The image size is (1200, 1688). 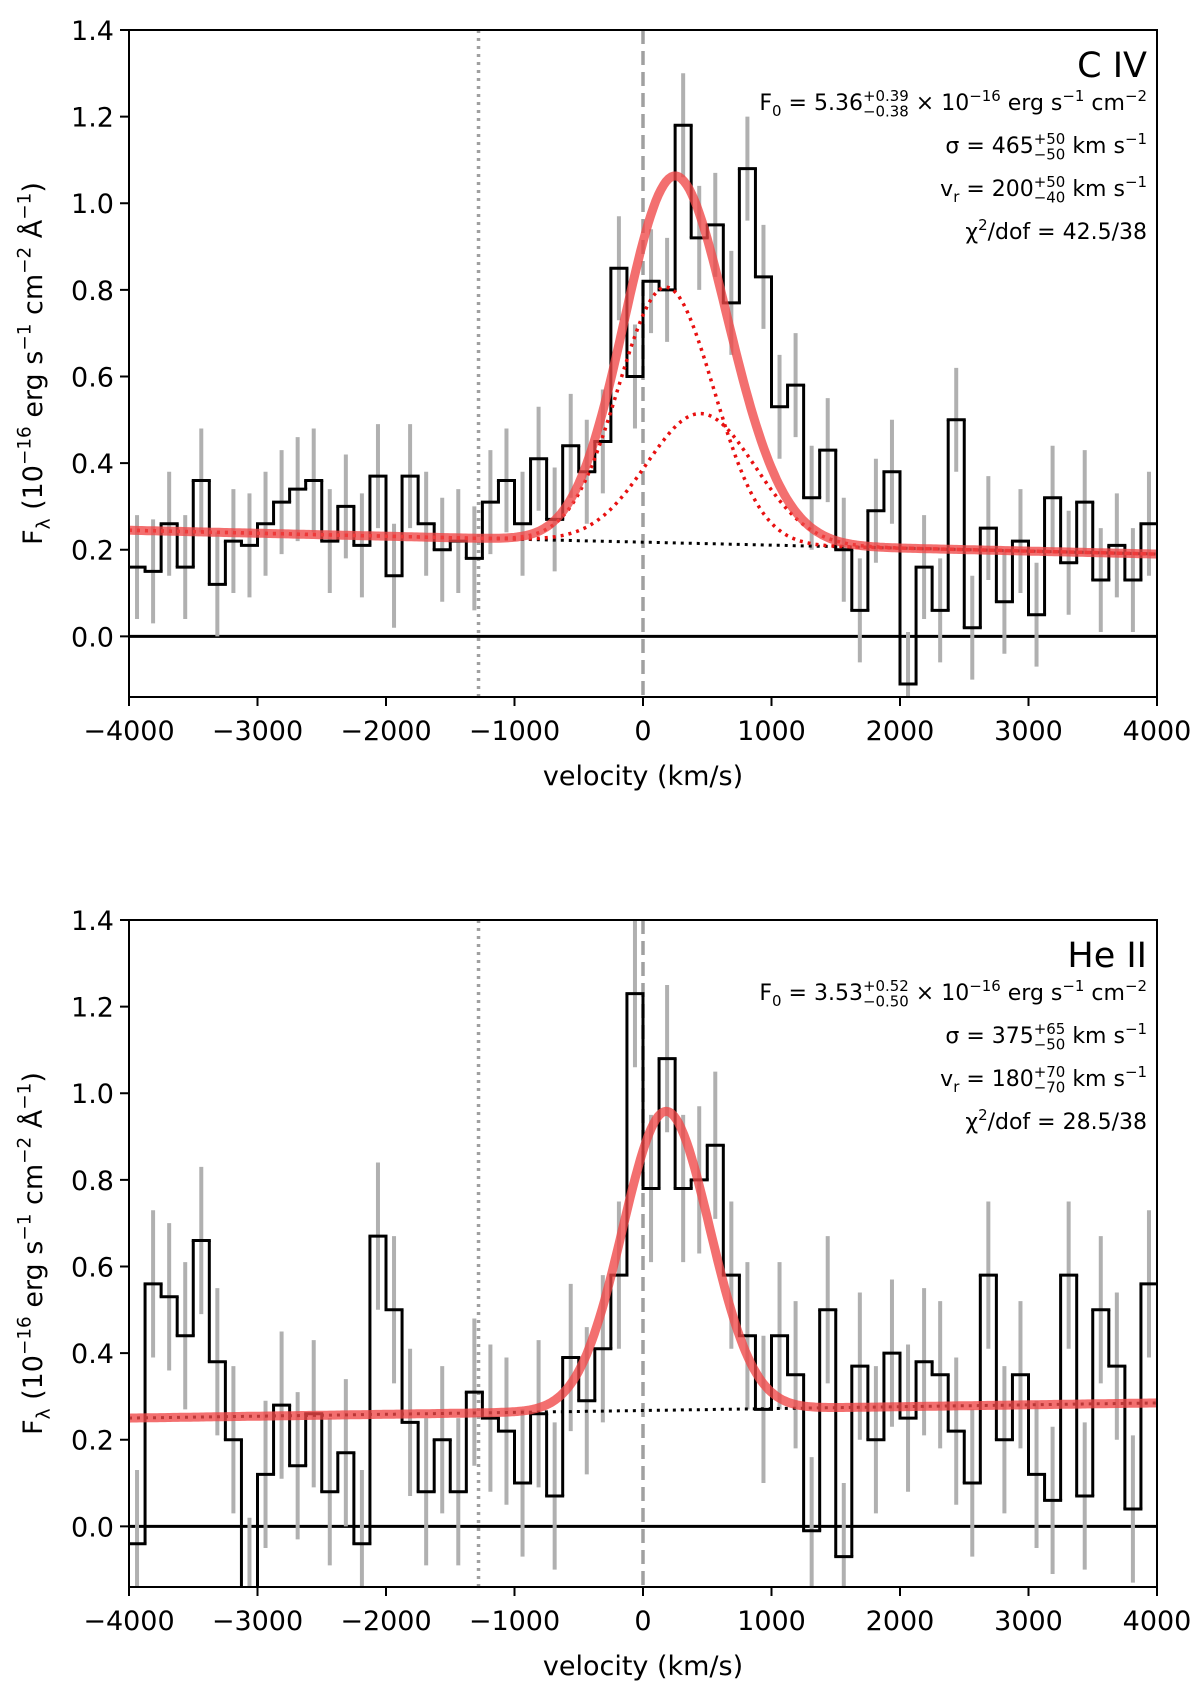 What do you see at coordinates (886, 112) in the screenshot?
I see `text-part: −0.38` at bounding box center [886, 112].